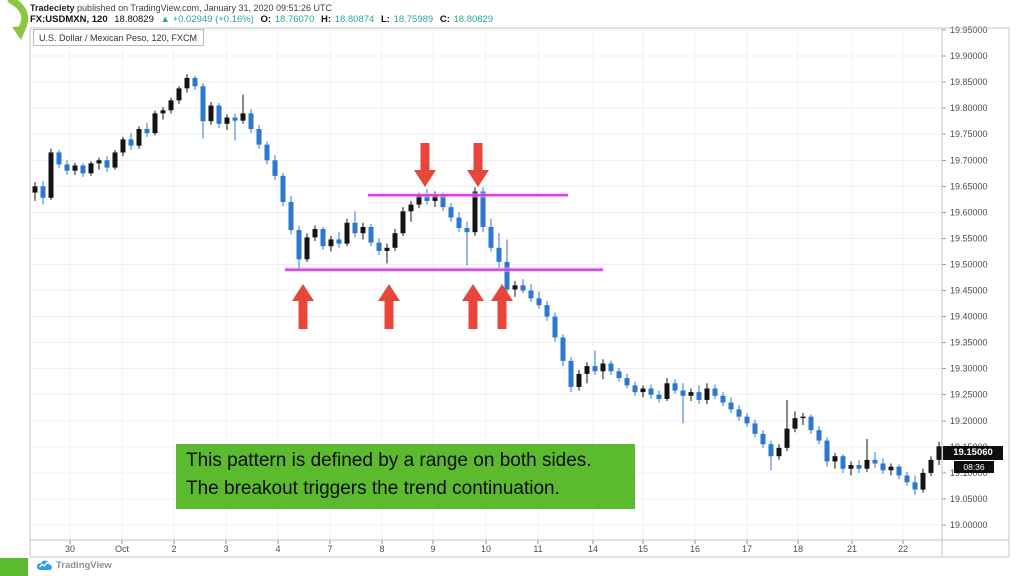  What do you see at coordinates (974, 467) in the screenshot?
I see `bar-countdown-badge: 08:36` at bounding box center [974, 467].